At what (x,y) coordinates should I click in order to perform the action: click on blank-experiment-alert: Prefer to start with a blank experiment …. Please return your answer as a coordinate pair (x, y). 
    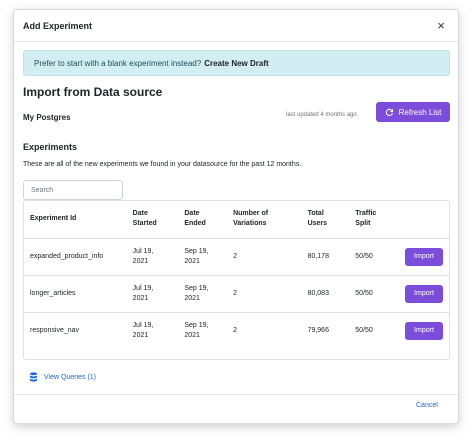
    Looking at the image, I should click on (236, 63).